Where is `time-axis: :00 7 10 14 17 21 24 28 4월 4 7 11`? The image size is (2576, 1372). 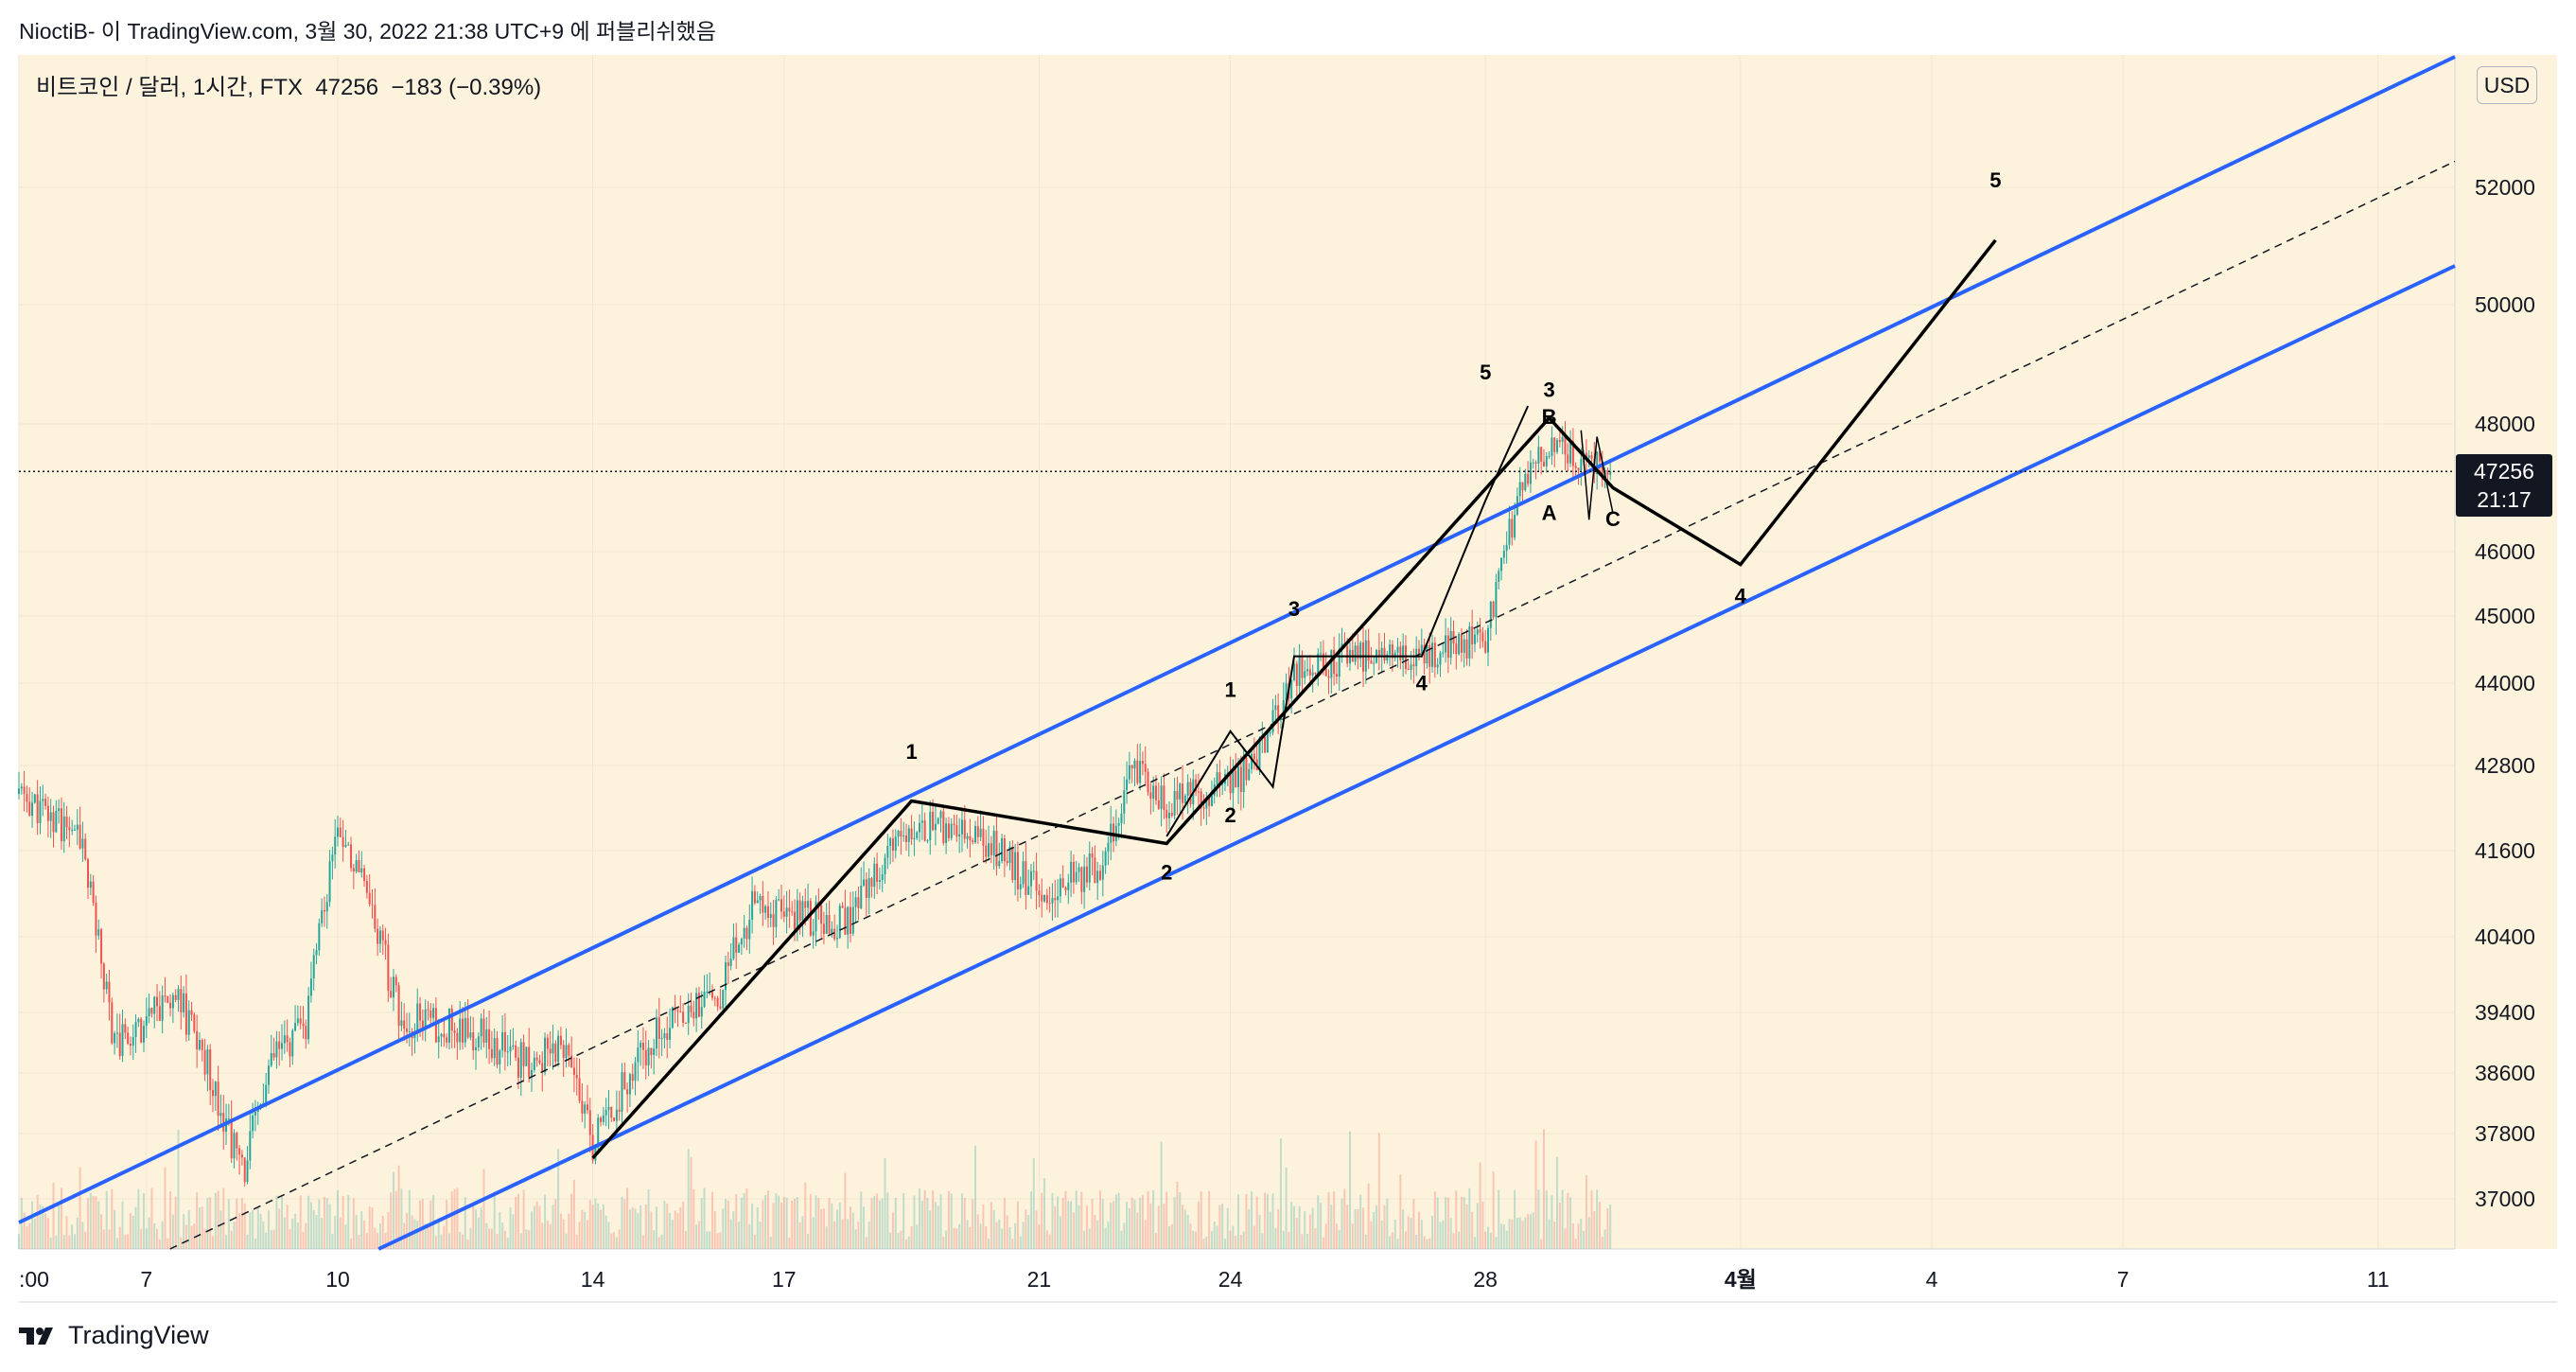
time-axis: :00 7 10 14 17 21 24 28 4월 4 7 11 is located at coordinates (1205, 1279).